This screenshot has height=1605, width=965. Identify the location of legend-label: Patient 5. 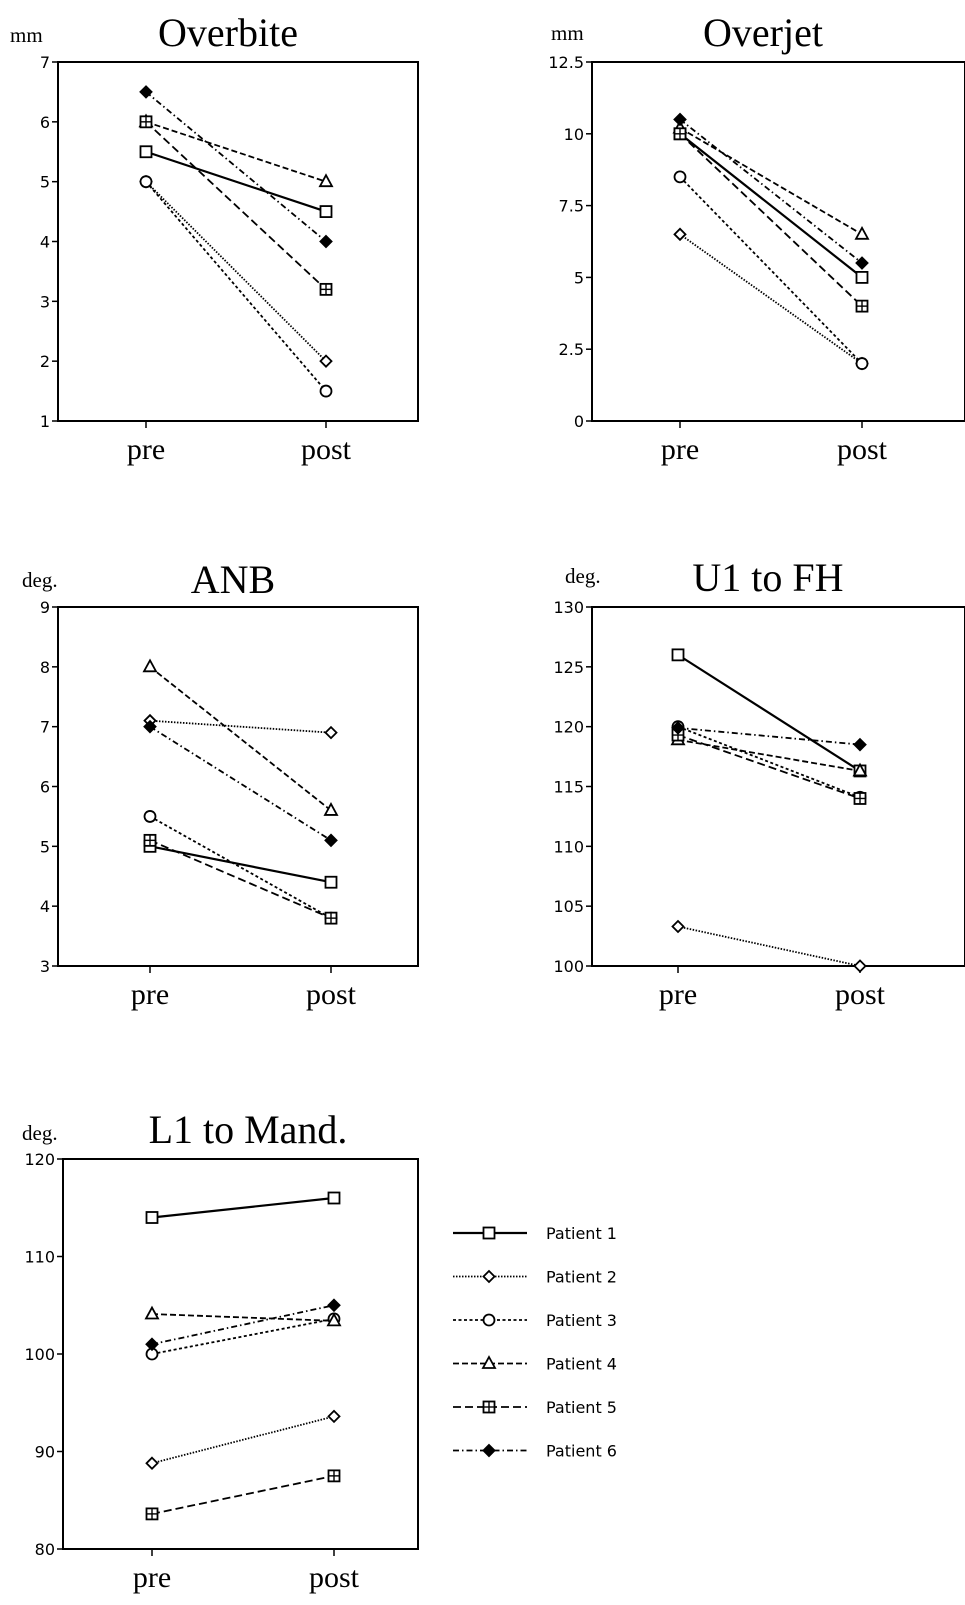
(581, 1407).